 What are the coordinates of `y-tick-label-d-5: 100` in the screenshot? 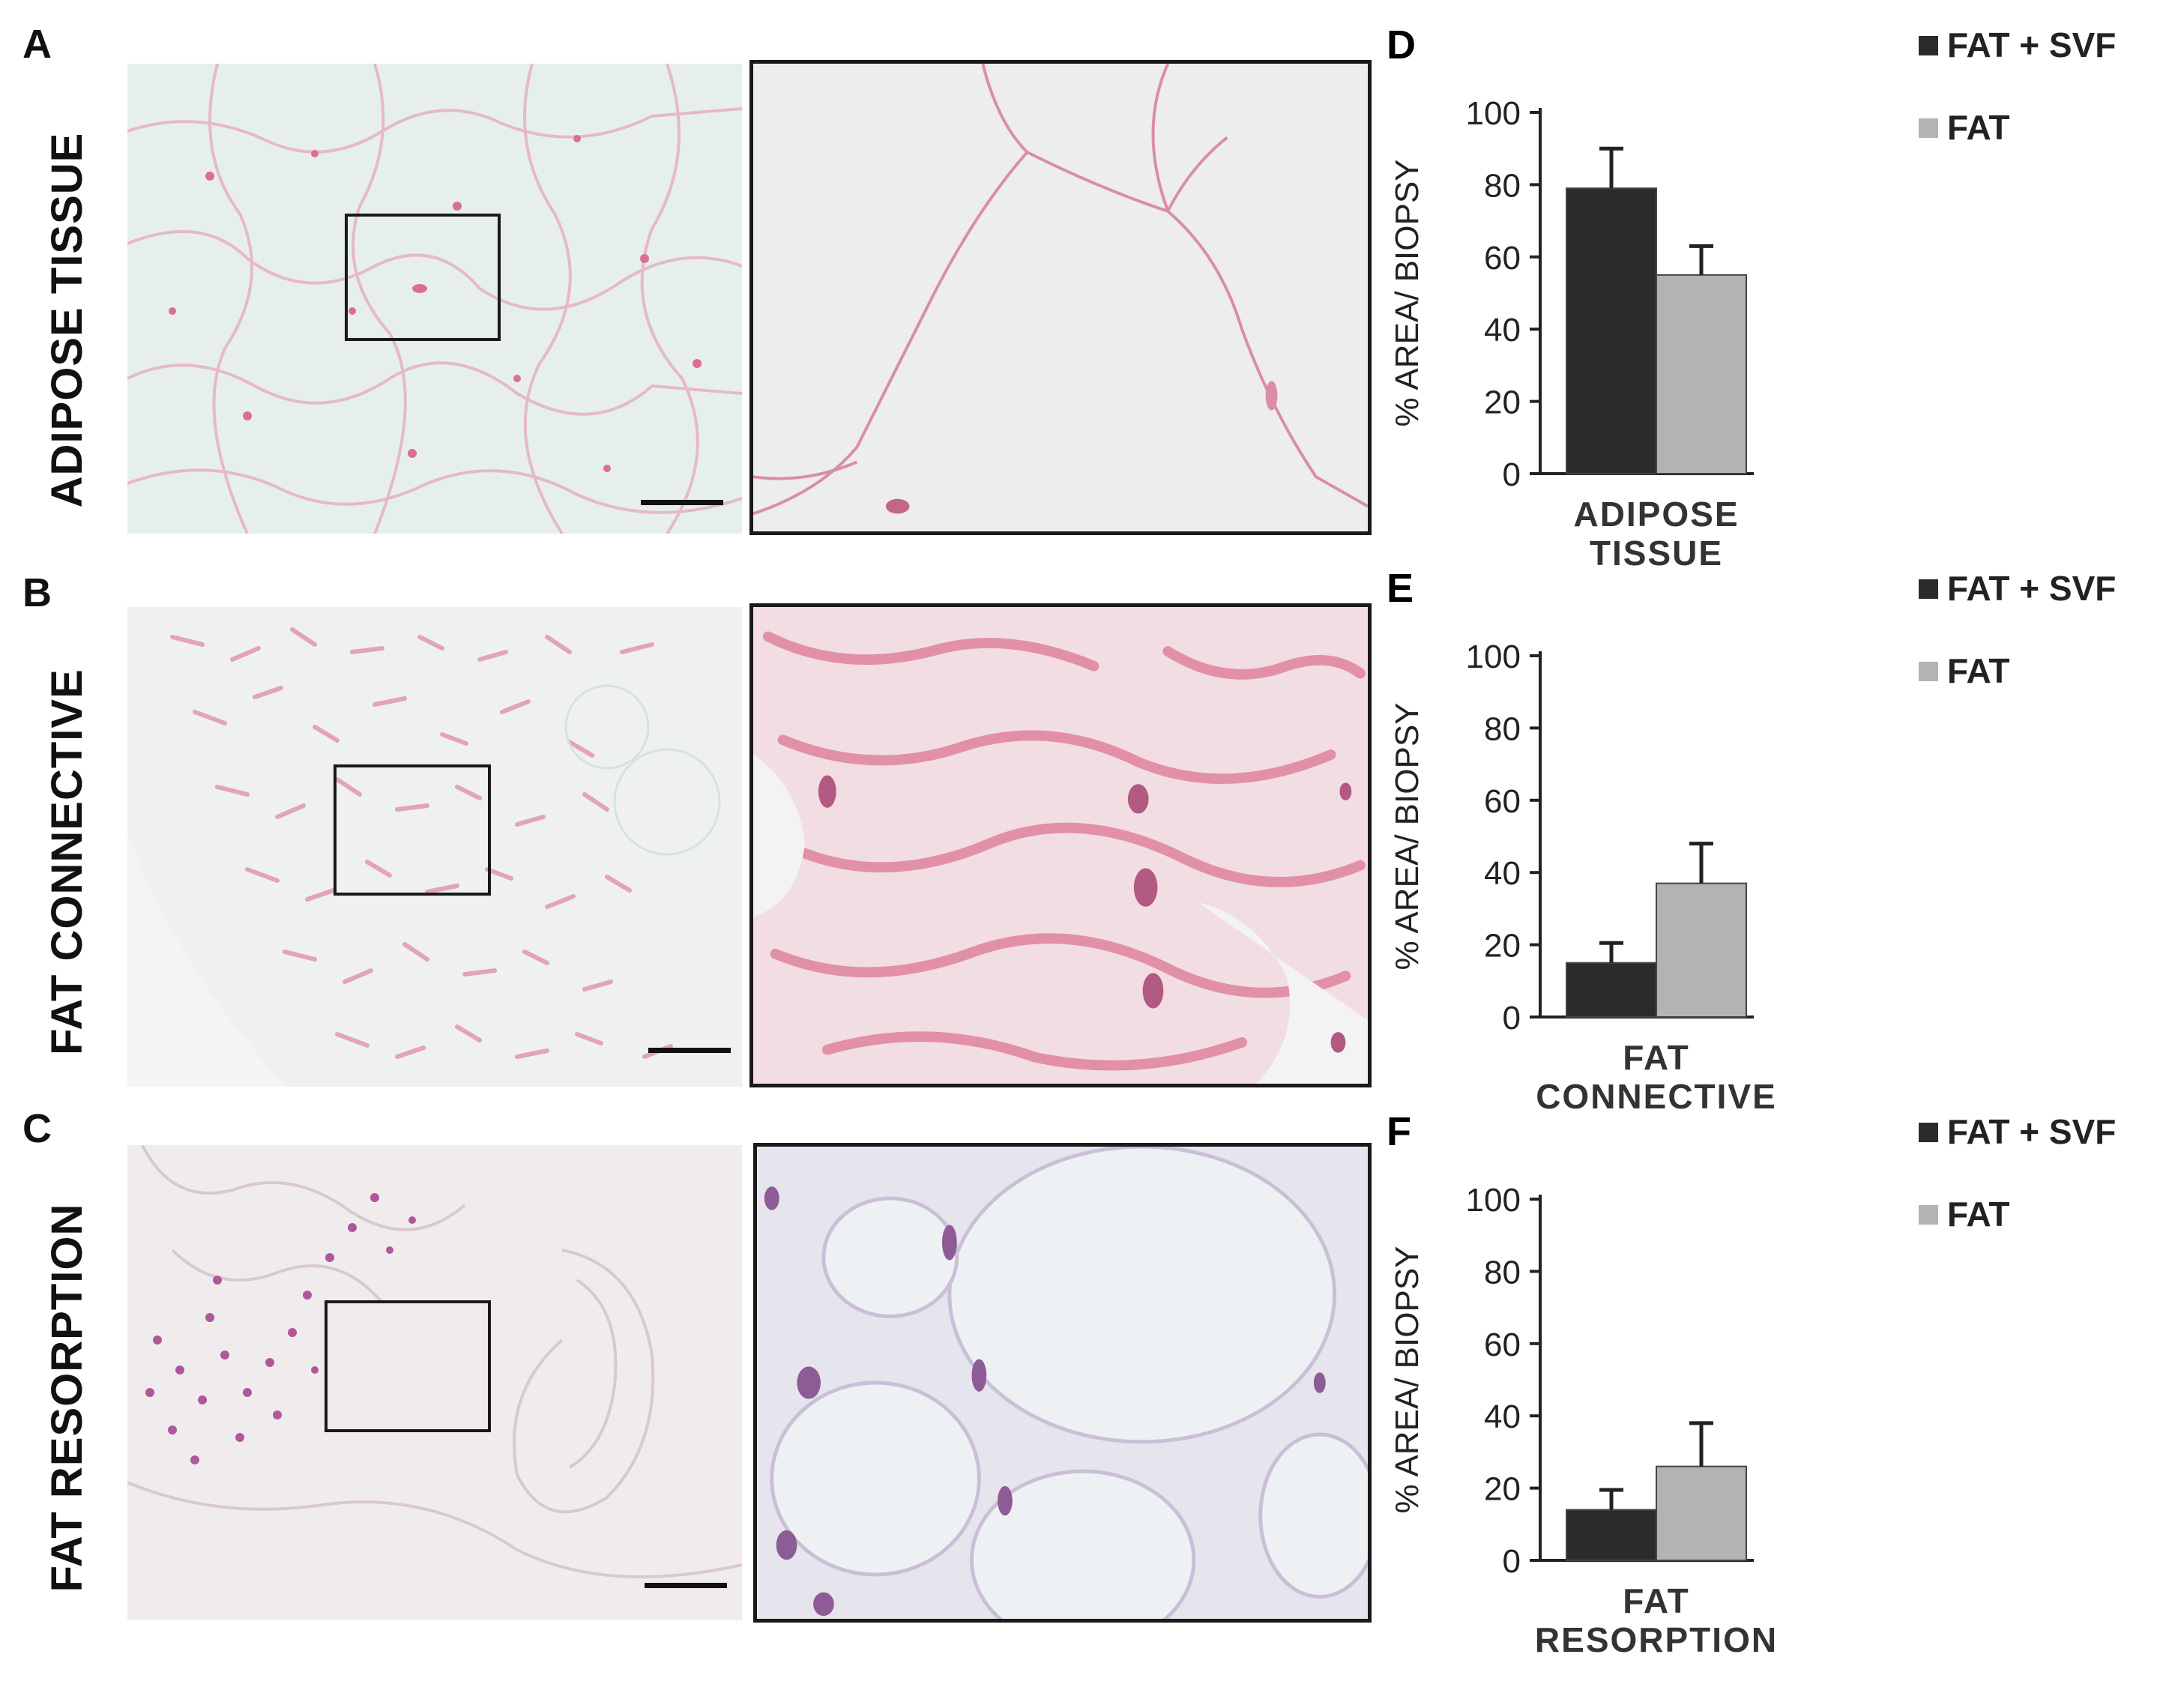 It's located at (1493, 114).